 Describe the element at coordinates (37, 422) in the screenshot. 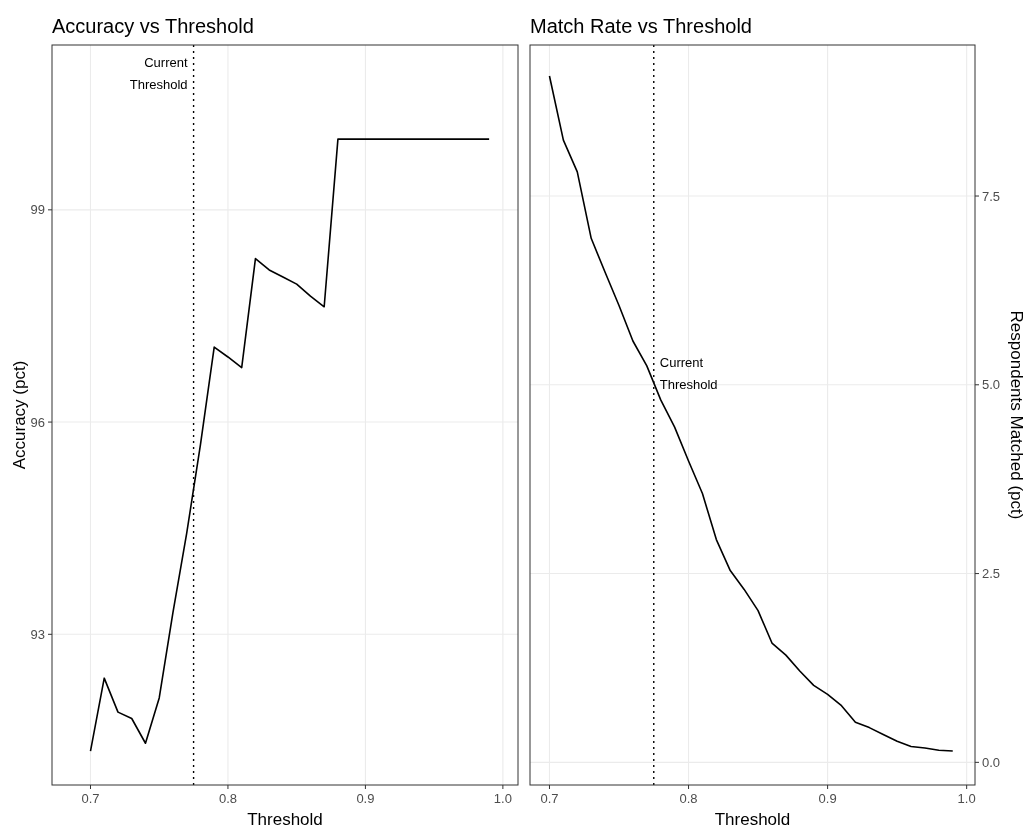

I see `y-tick-label: 96` at that location.